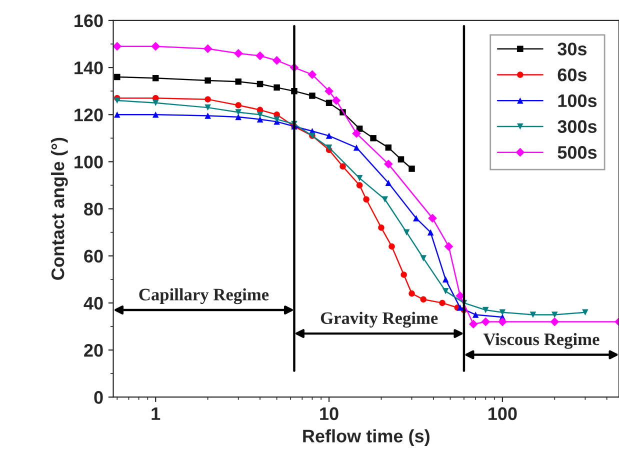 The width and height of the screenshot is (619, 465). Describe the element at coordinates (329, 413) in the screenshot. I see `x-tick-label: 10` at that location.